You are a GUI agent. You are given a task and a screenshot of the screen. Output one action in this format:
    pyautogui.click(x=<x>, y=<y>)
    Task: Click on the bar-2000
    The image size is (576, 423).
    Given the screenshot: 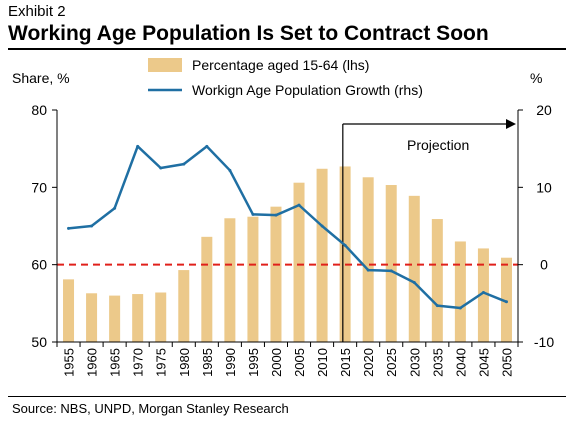 What is the action you would take?
    pyautogui.click(x=276, y=274)
    